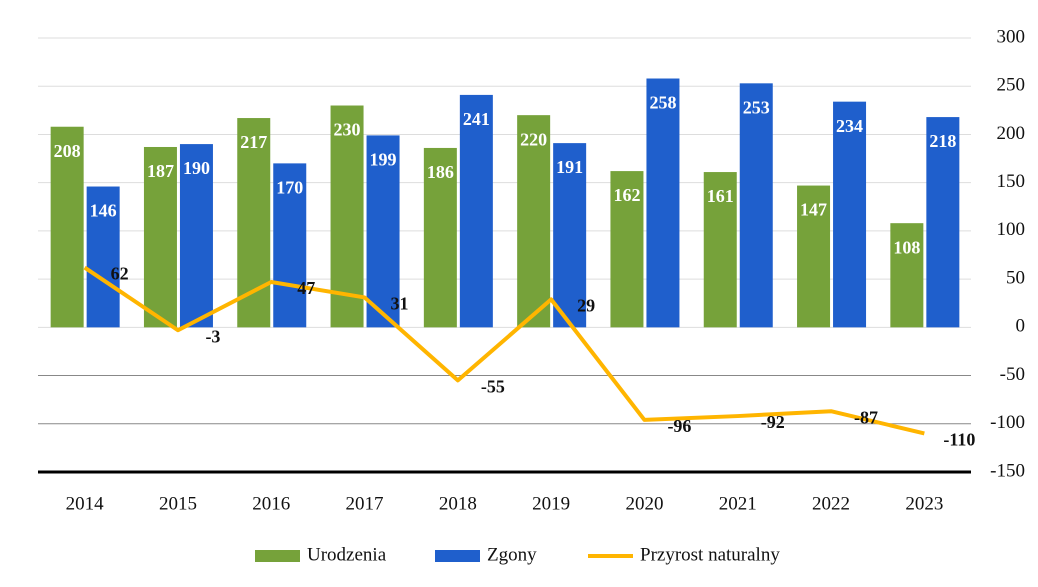 The image size is (1038, 587). Describe the element at coordinates (120, 274) in the screenshot. I see `line-value-label: 62` at that location.